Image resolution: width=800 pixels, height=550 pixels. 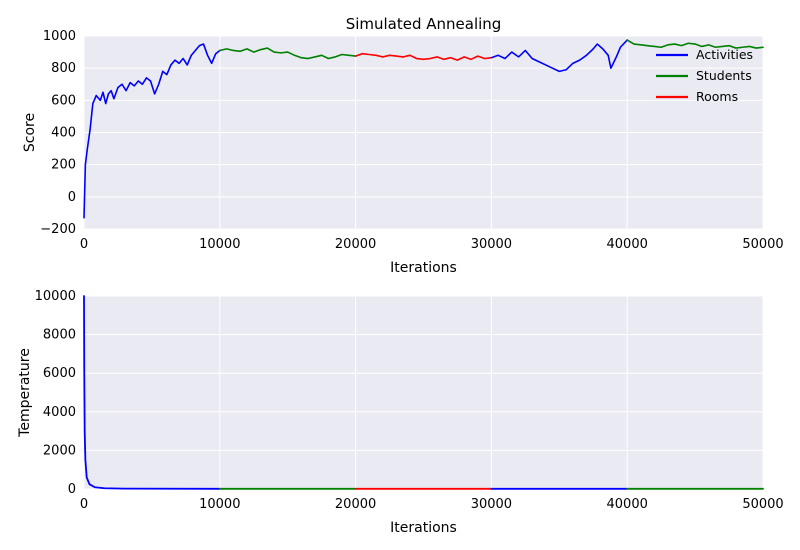 What do you see at coordinates (423, 268) in the screenshot?
I see `score-x-axis-label: Iterations` at bounding box center [423, 268].